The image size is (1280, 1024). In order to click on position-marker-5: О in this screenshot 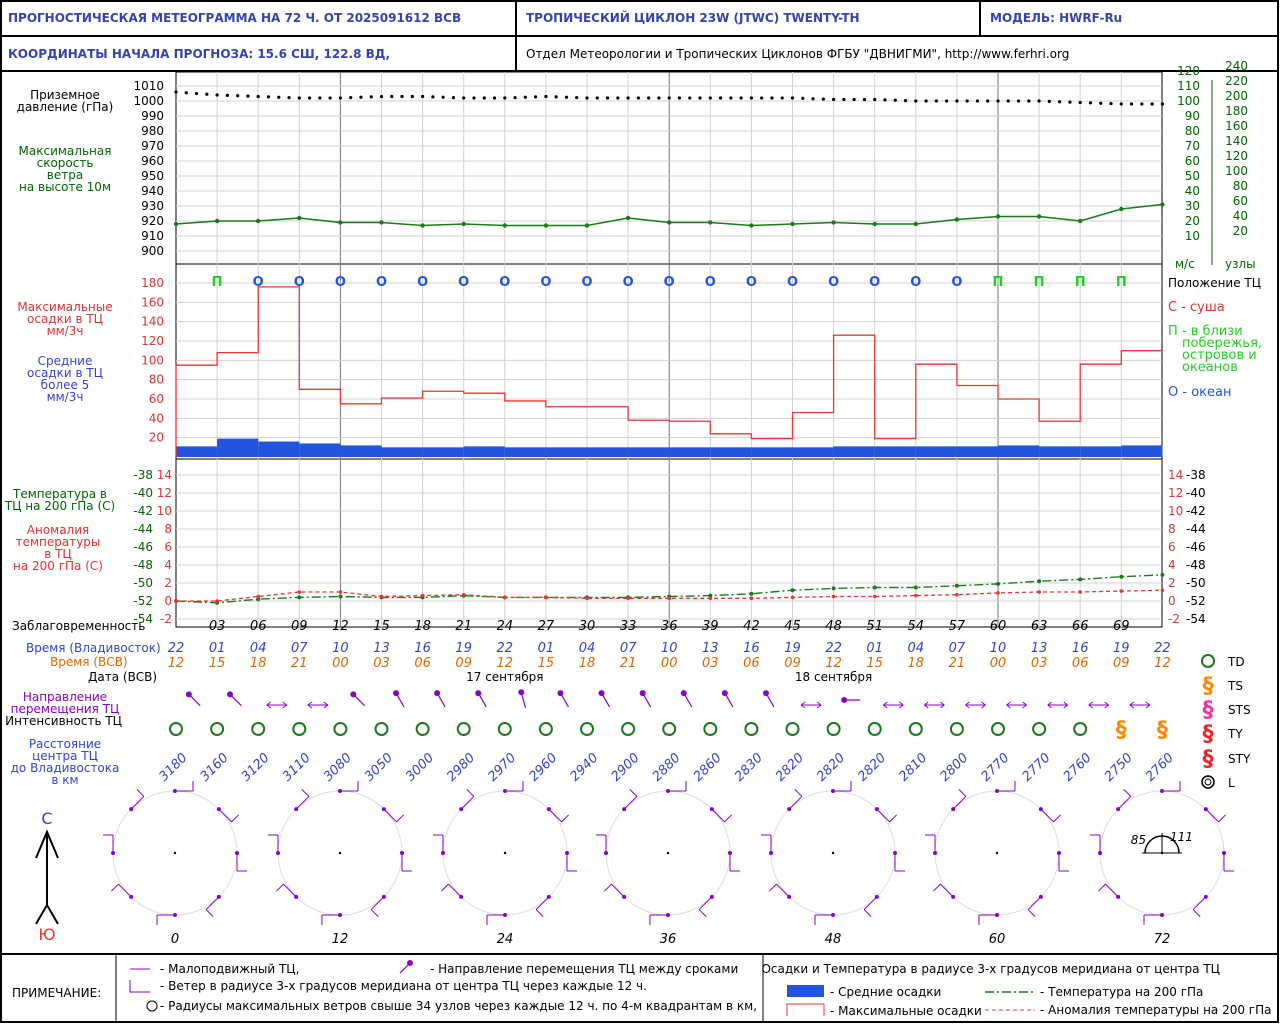, I will do `click(422, 282)`.